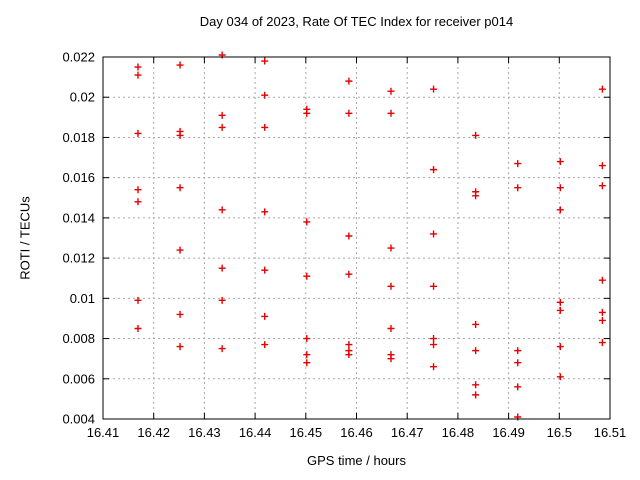 The image size is (640, 480). I want to click on y-tick-label: 0.018, so click(78, 137).